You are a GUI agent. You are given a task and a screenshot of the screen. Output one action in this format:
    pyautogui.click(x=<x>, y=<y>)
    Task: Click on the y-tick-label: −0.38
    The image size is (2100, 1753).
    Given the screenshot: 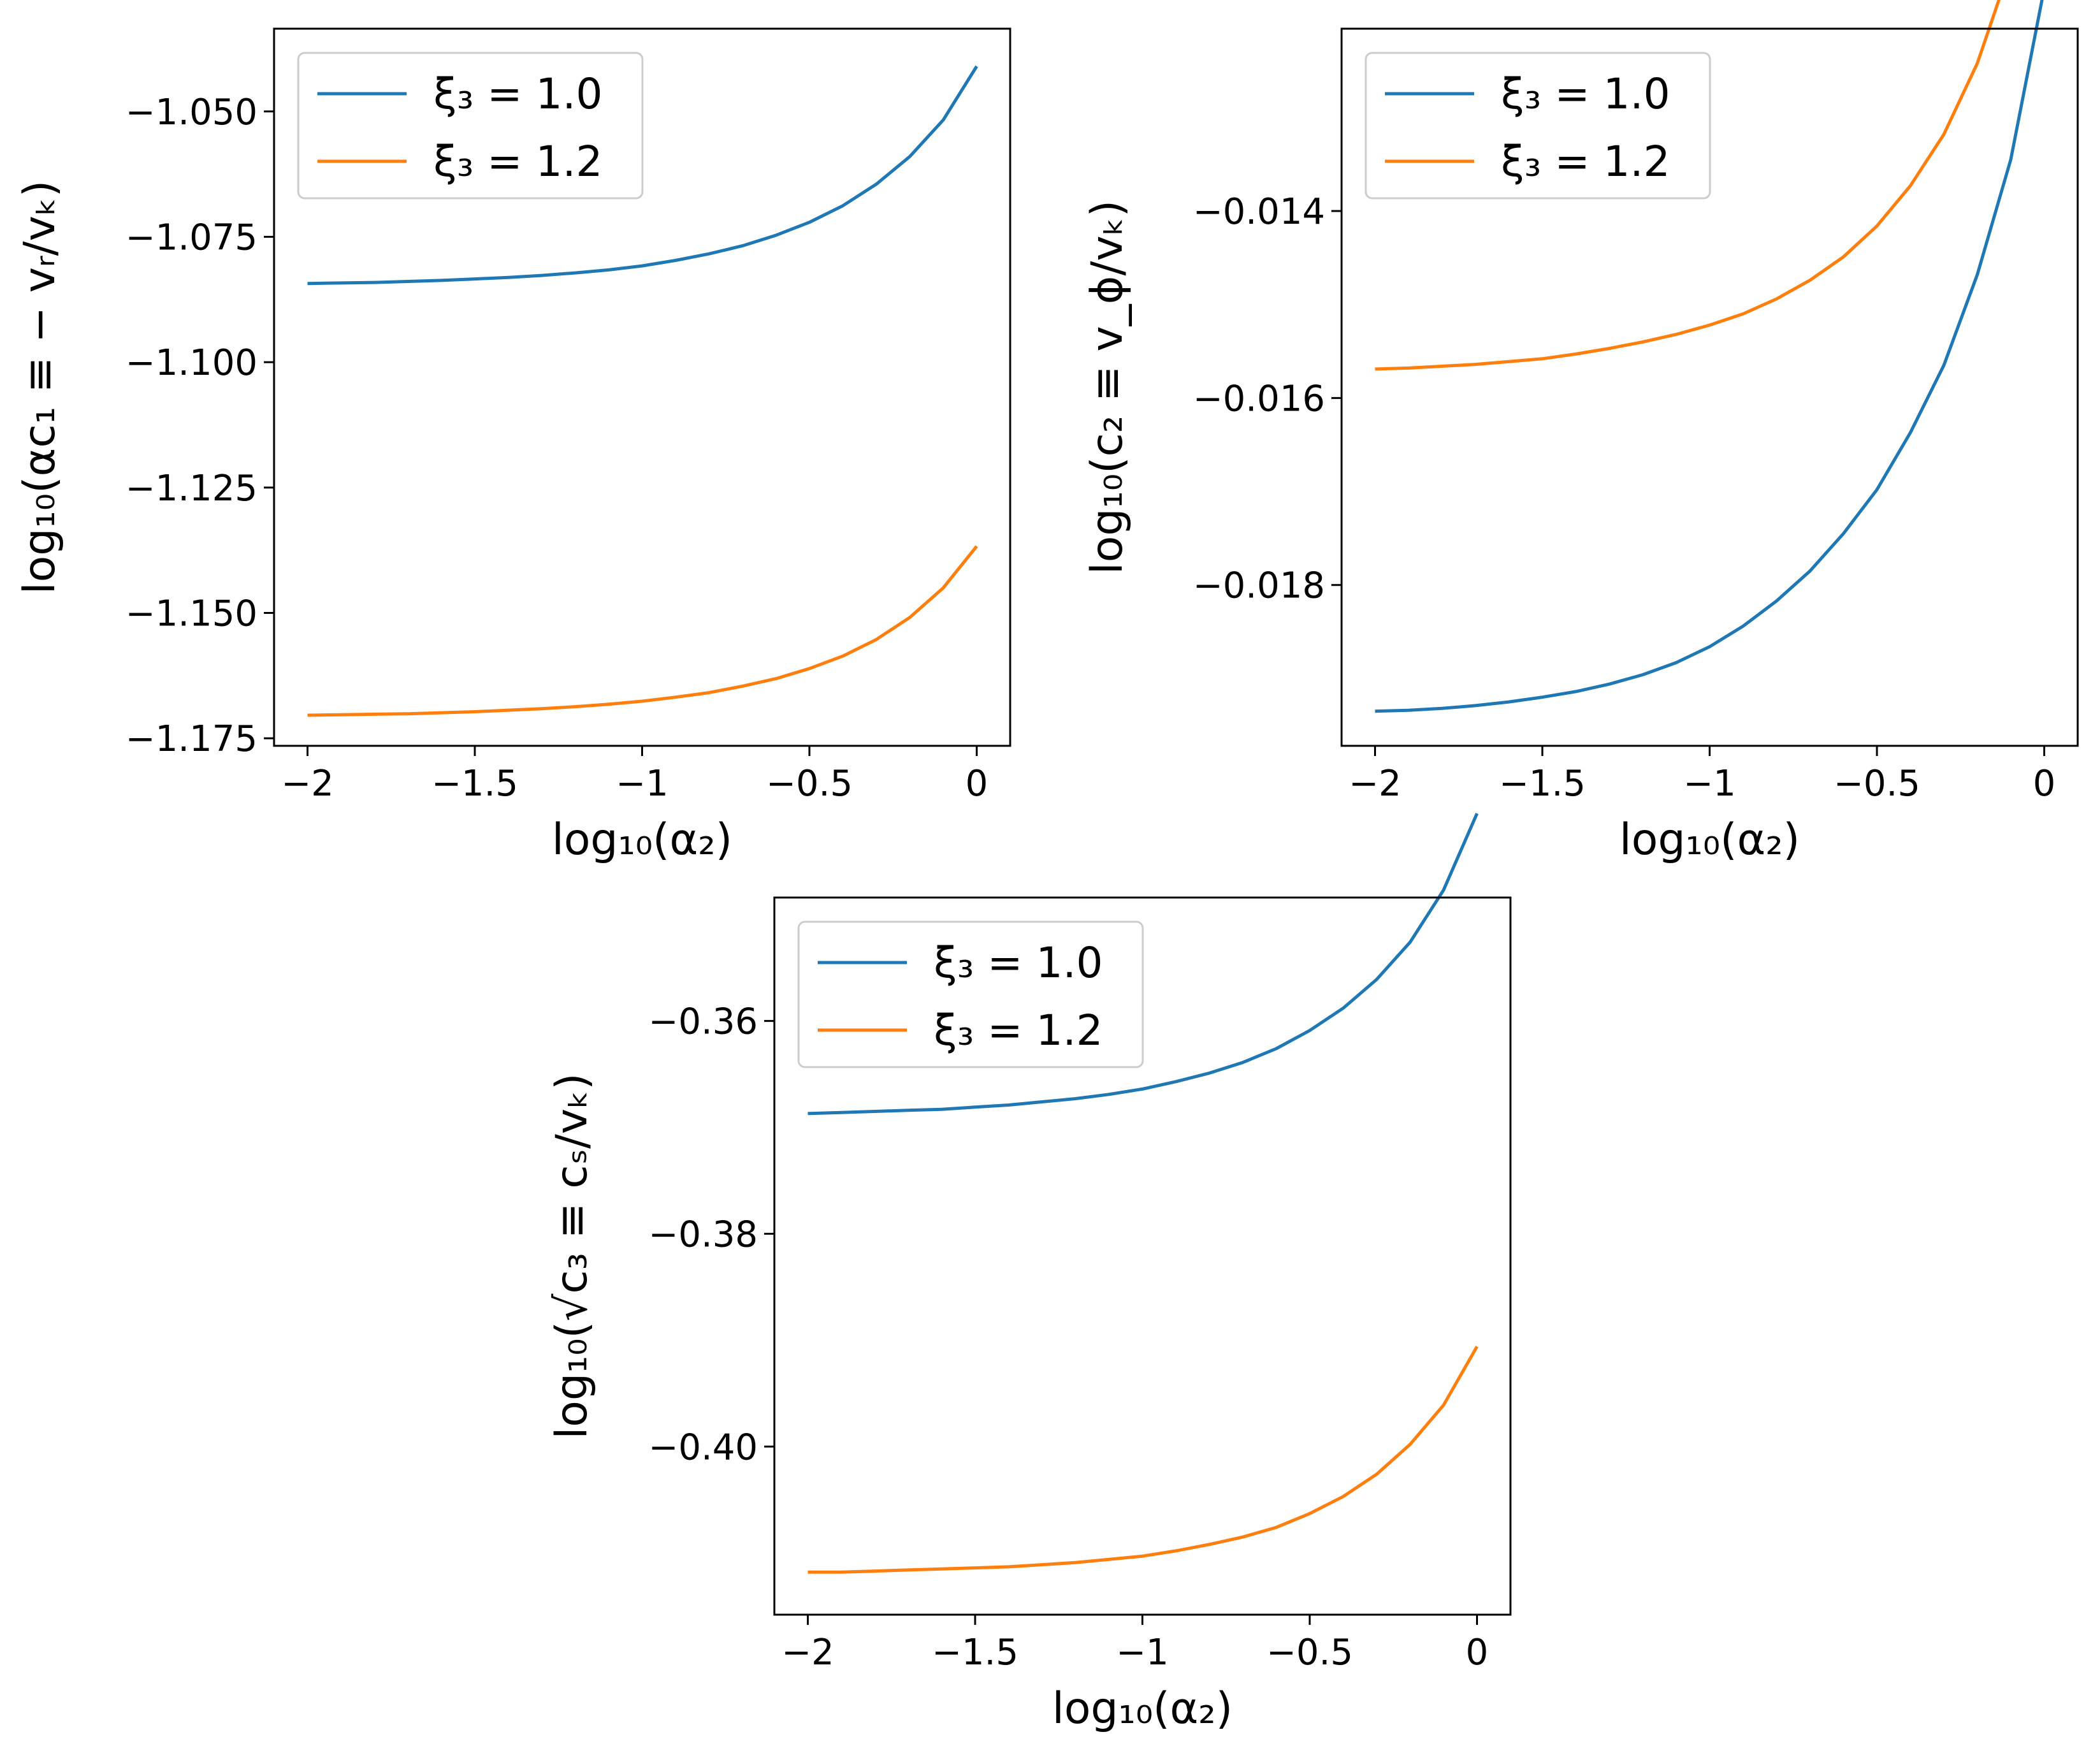 What is the action you would take?
    pyautogui.click(x=703, y=1234)
    